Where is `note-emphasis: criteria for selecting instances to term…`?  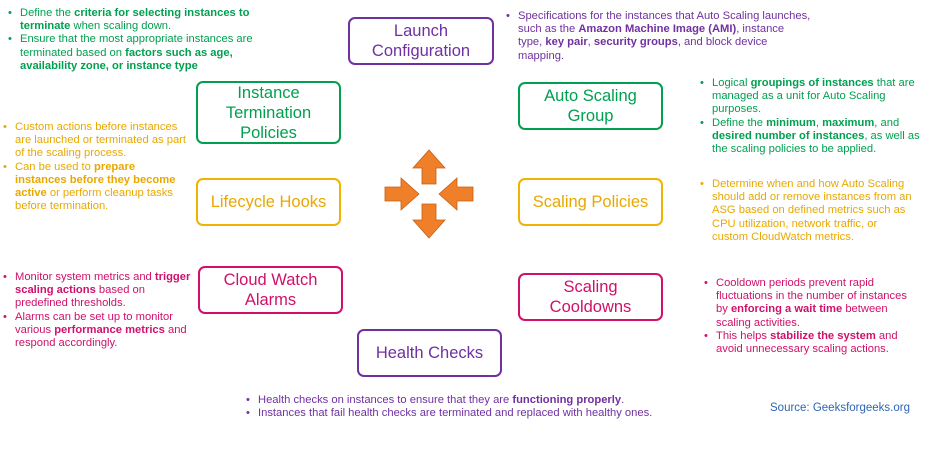 note-emphasis: criteria for selecting instances to term… is located at coordinates (135, 20).